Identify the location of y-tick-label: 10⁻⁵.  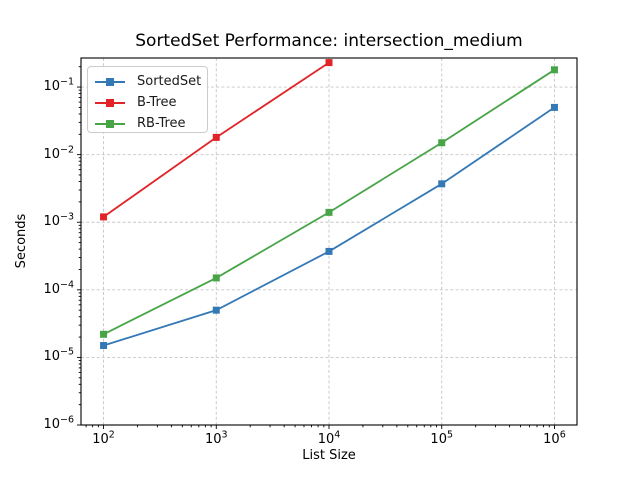
(58, 356).